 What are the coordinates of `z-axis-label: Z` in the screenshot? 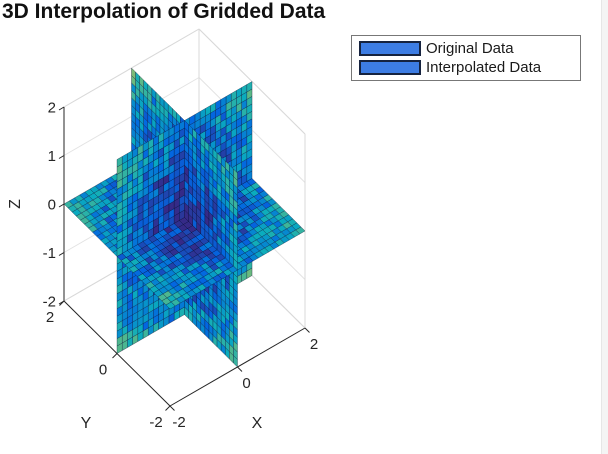 It's located at (15, 204).